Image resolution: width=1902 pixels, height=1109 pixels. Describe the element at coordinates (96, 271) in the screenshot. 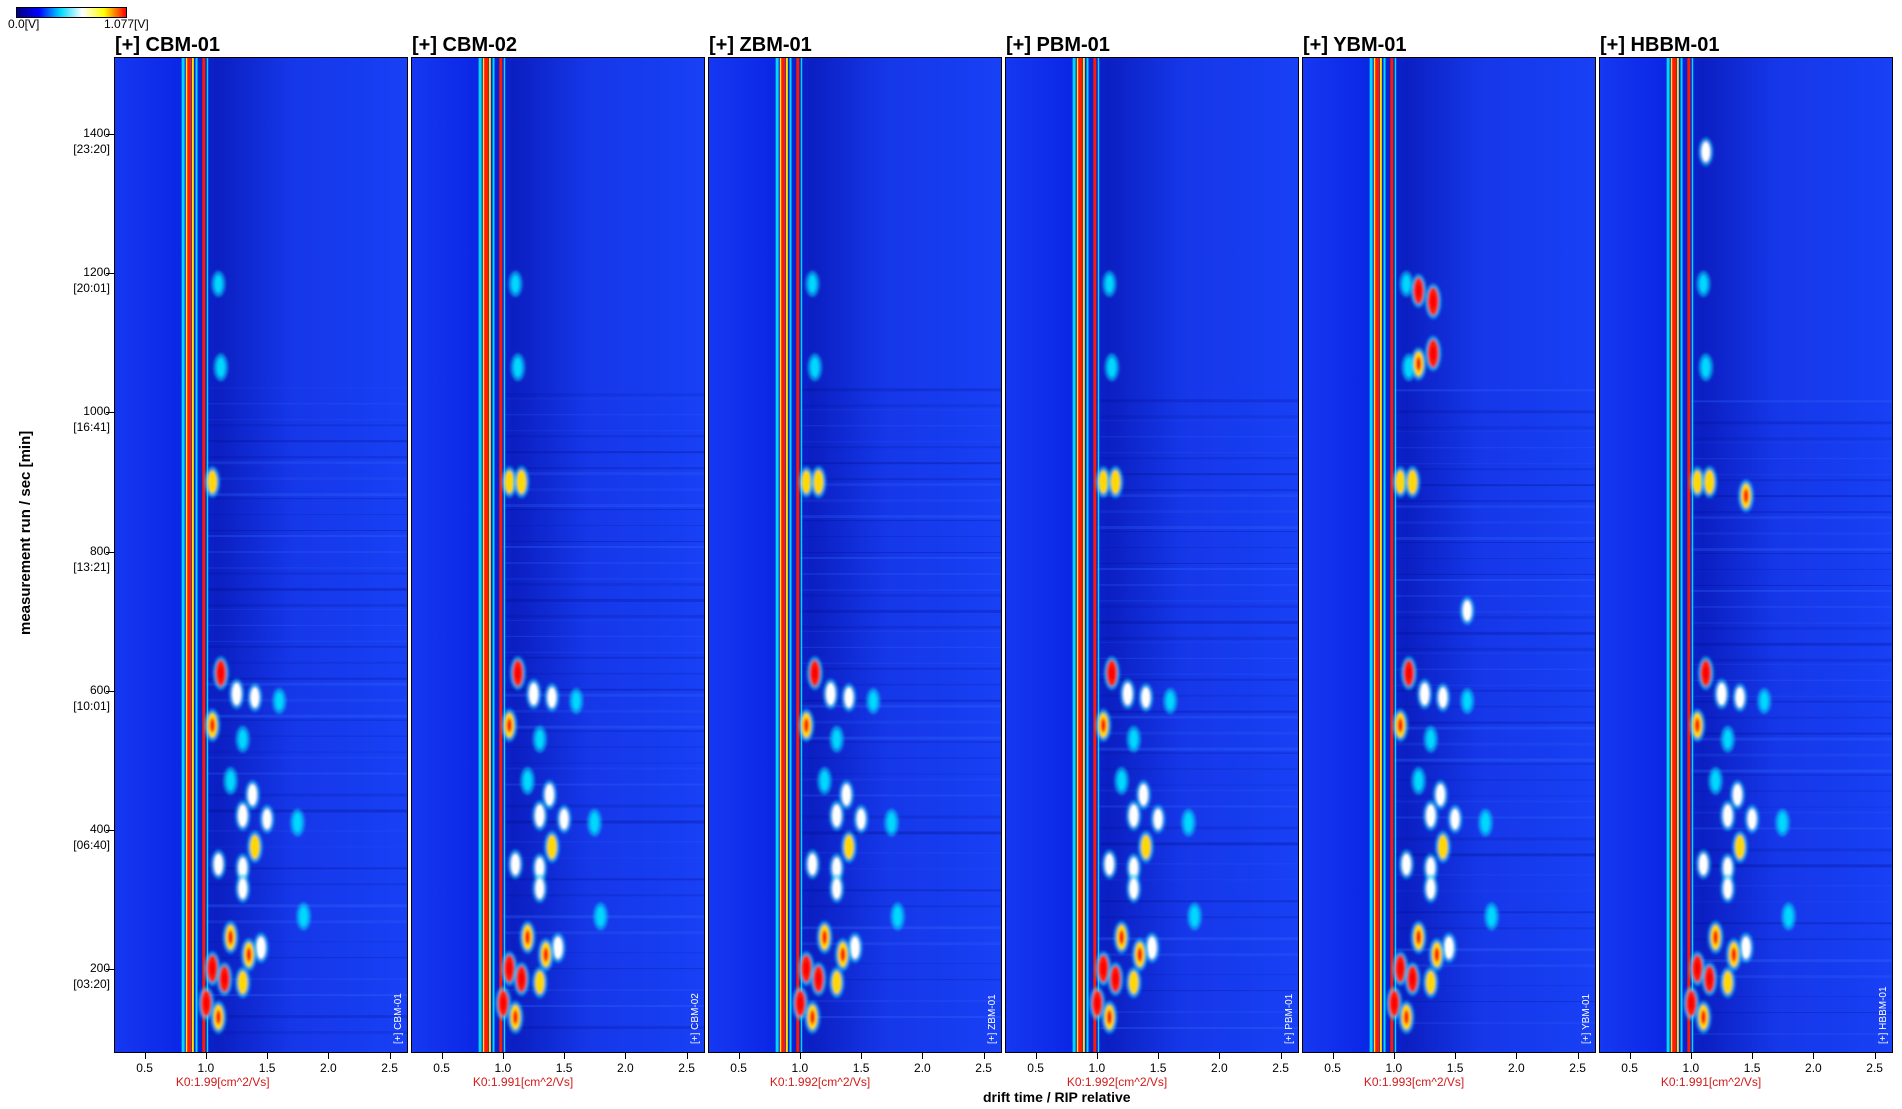

I see `y-tick-label: 1200` at that location.